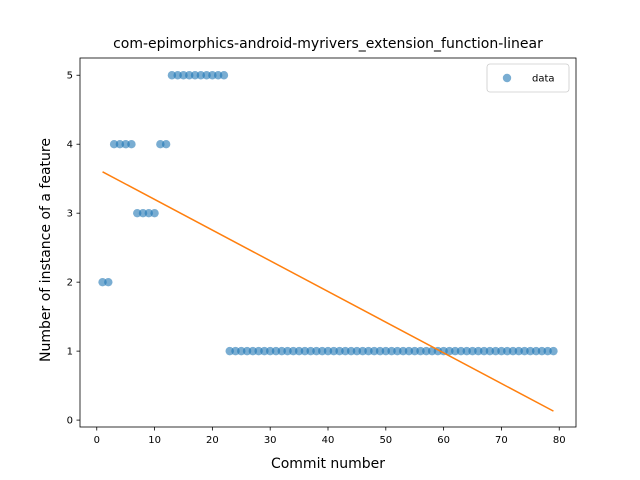 Image resolution: width=640 pixels, height=480 pixels. I want to click on x-tick-label: 50, so click(385, 440).